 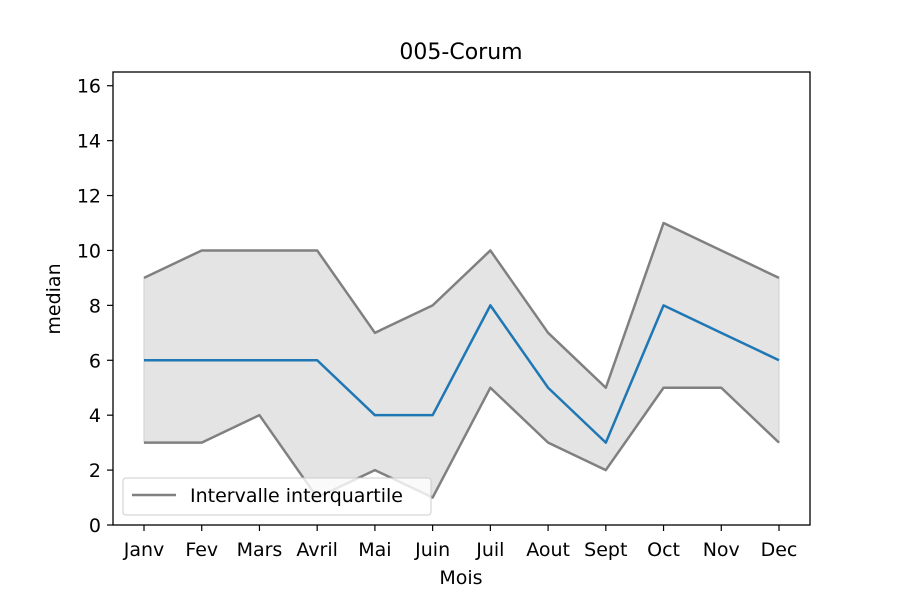 I want to click on x-tick-label: Janv, so click(x=144, y=550).